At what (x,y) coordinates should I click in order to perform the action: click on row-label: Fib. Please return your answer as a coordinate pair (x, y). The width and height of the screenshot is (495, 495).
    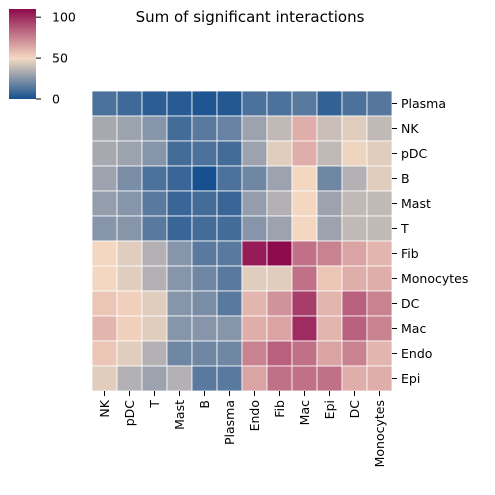
    Looking at the image, I should click on (410, 253).